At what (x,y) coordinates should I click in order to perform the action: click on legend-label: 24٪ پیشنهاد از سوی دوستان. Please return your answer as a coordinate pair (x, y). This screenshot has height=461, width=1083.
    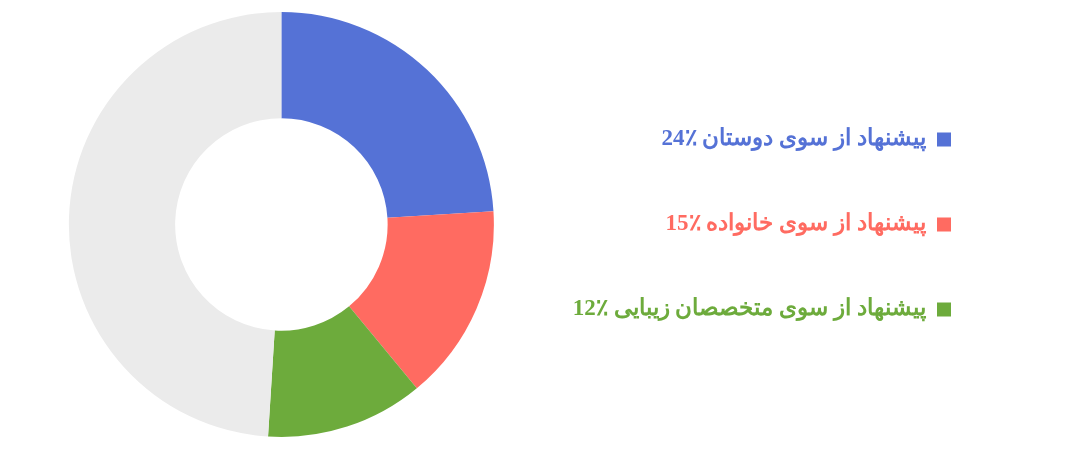
    Looking at the image, I should click on (794, 139).